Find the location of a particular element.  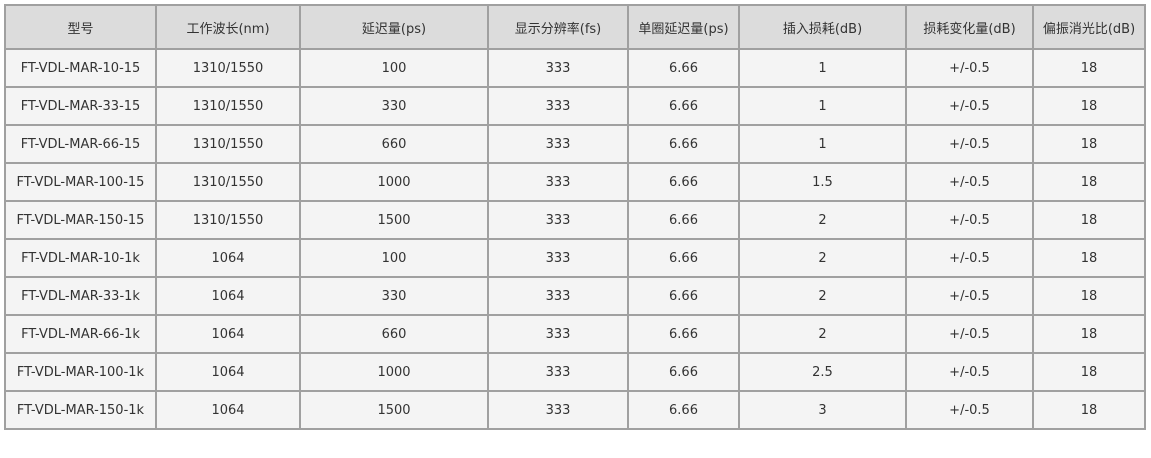

table-cell: FT-VDL-MAR-10-15 is located at coordinates (80, 68).